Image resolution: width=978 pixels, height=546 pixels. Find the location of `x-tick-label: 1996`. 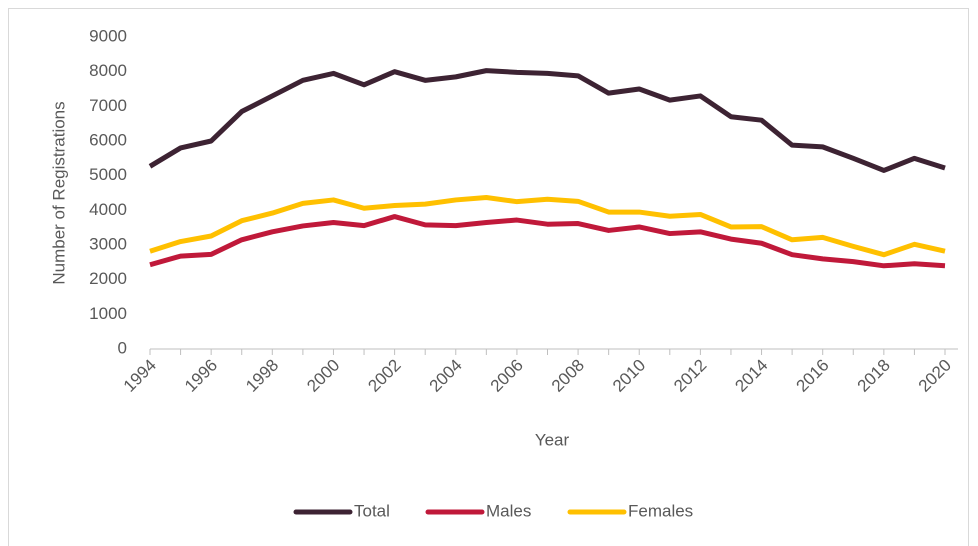

x-tick-label: 1996 is located at coordinates (201, 376).